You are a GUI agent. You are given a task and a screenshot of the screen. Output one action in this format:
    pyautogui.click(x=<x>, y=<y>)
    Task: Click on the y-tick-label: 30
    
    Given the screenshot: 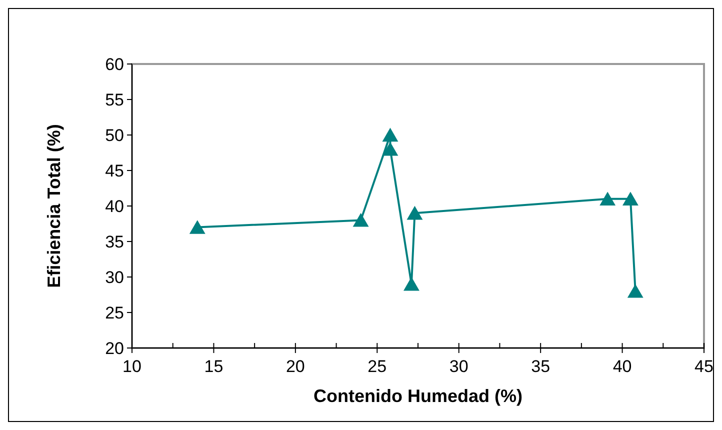 What is the action you would take?
    pyautogui.click(x=114, y=277)
    